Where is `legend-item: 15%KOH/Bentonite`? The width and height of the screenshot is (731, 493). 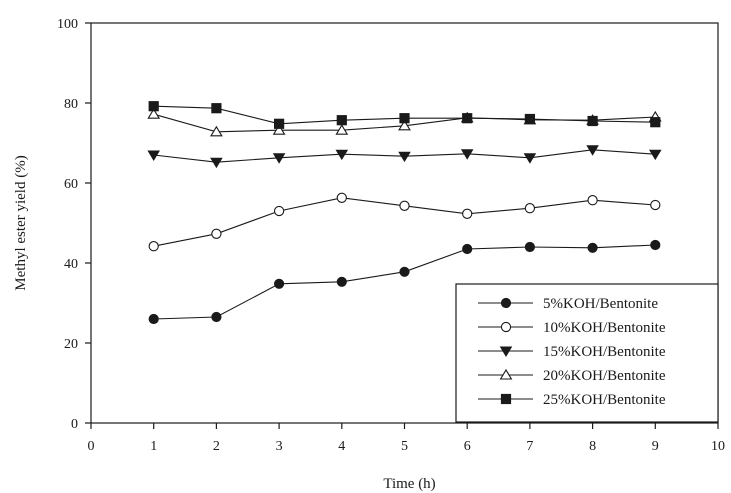 legend-item: 15%KOH/Bentonite is located at coordinates (572, 352).